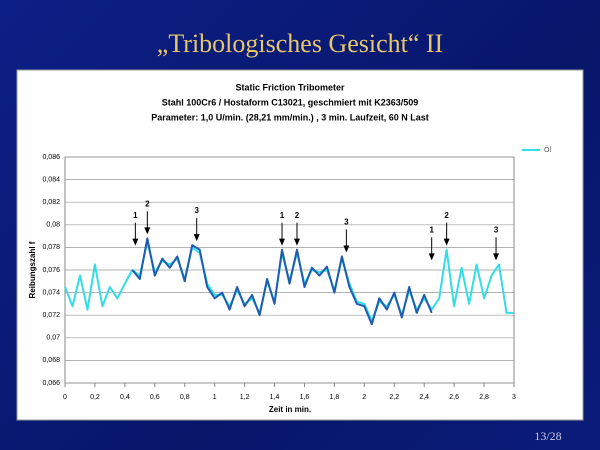 This screenshot has width=600, height=450. I want to click on x-tick-label: 2,8, so click(484, 397).